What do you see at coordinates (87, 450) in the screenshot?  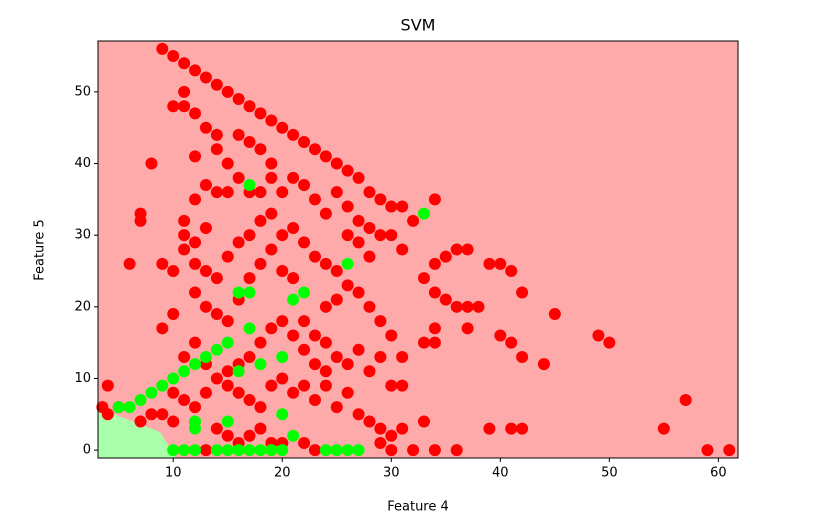 I see `y-tick-label: 0` at bounding box center [87, 450].